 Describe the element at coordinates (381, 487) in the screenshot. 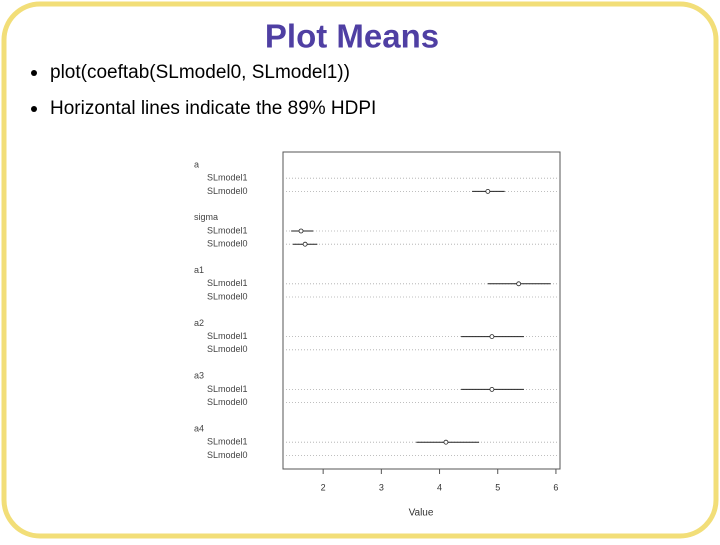

I see `x-tick-label: 3` at that location.